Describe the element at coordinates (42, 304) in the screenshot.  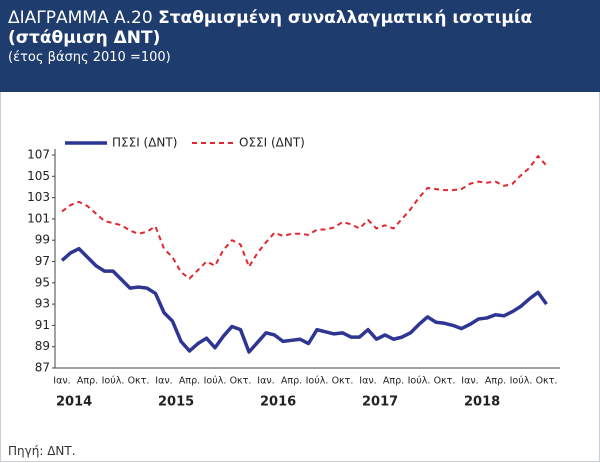
I see `y-tick-label: 93` at that location.